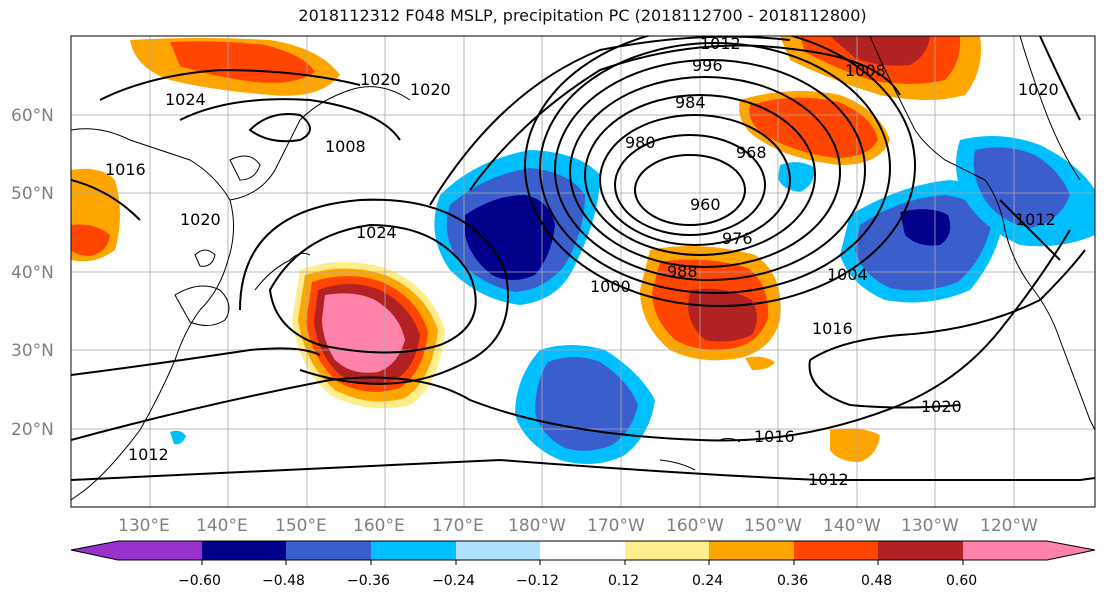  What do you see at coordinates (32, 430) in the screenshot?
I see `lat-label-20n: 20°N` at bounding box center [32, 430].